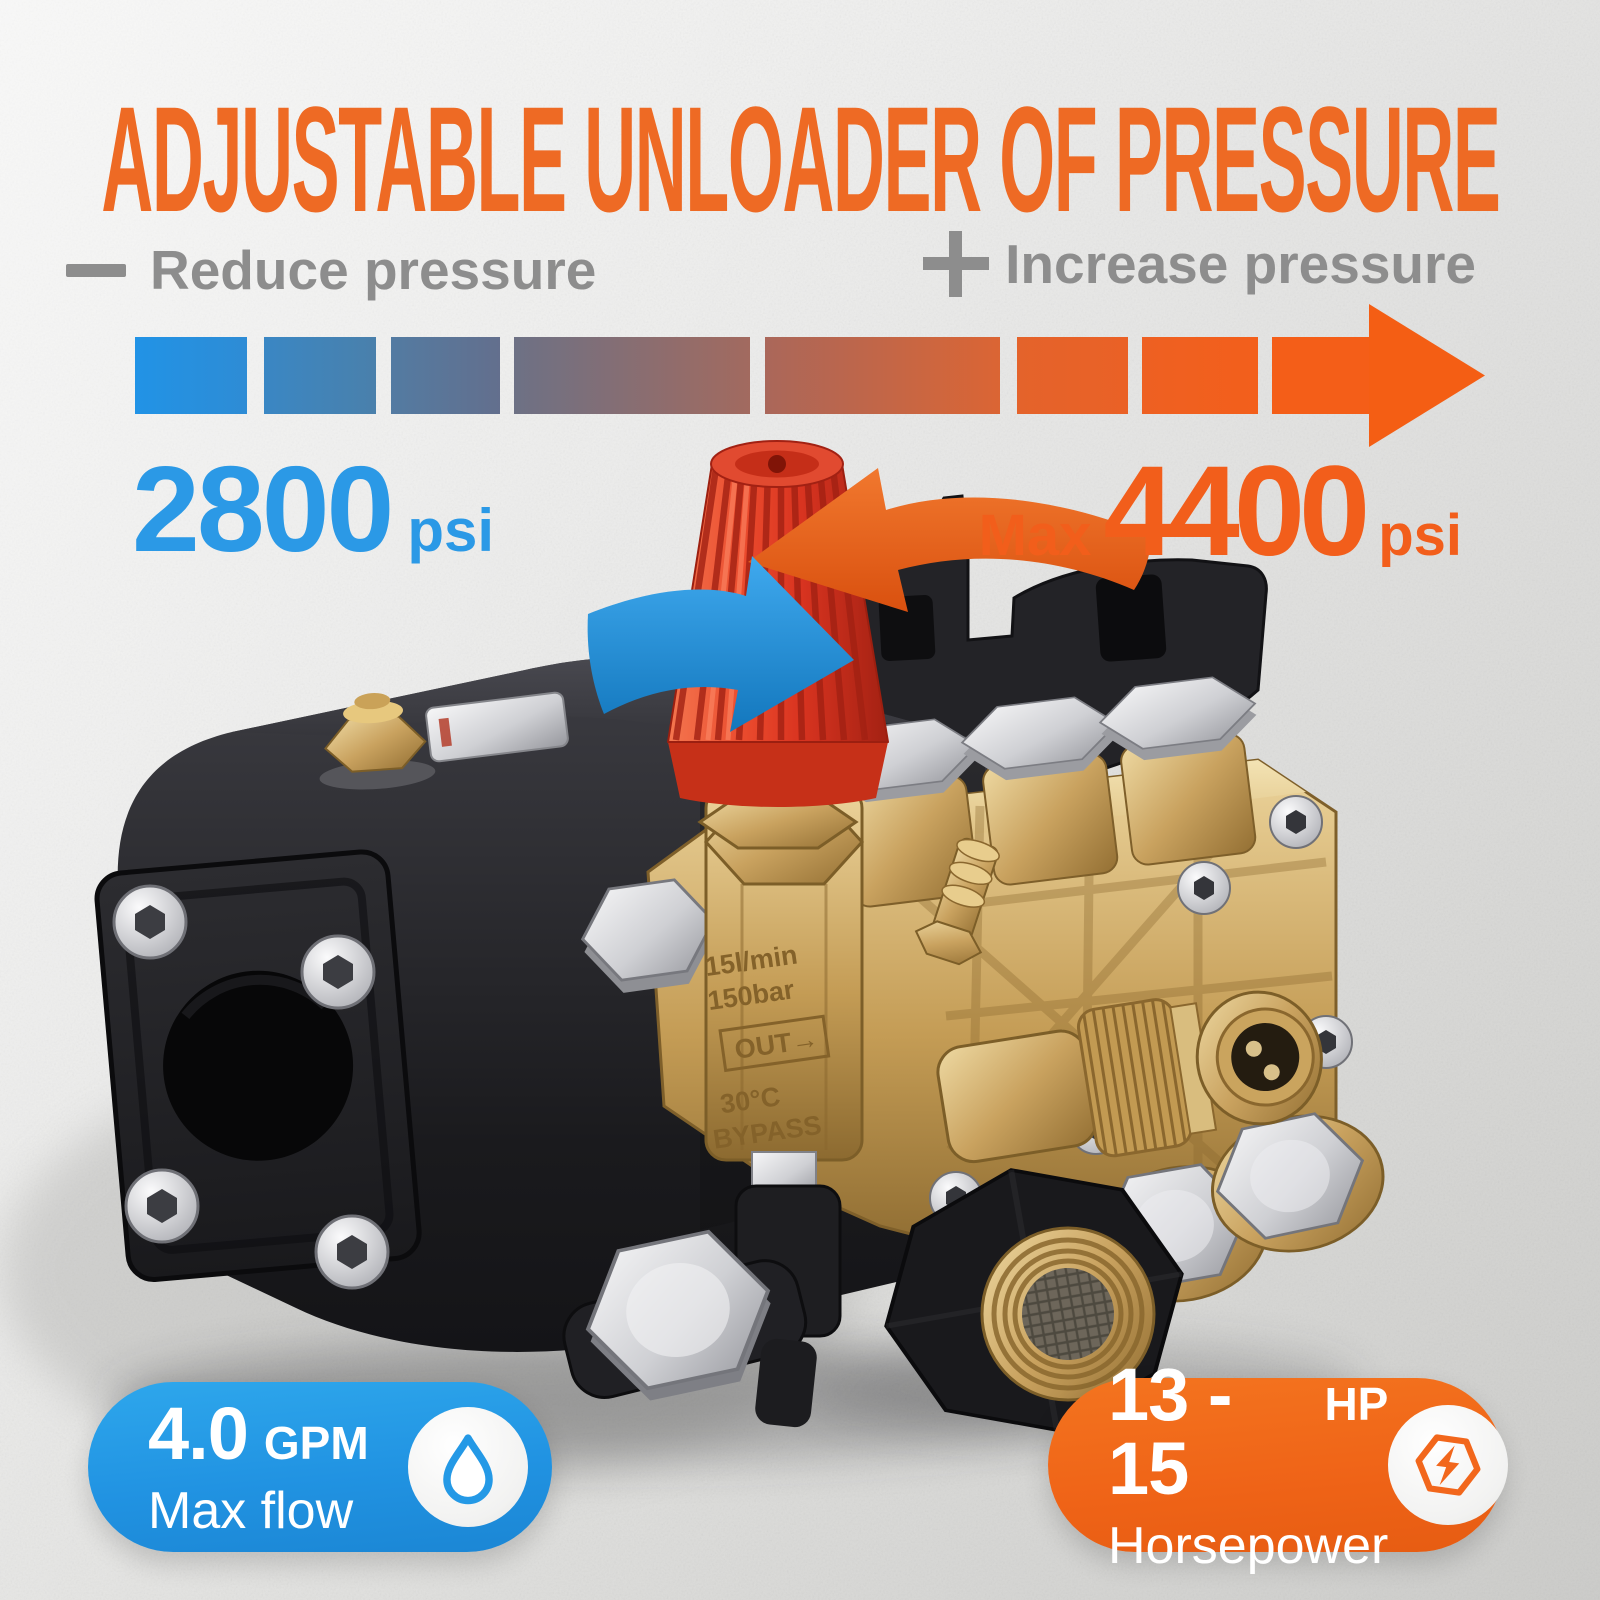 The width and height of the screenshot is (1600, 1600). Describe the element at coordinates (1427, 375) in the screenshot. I see `gradient-arrow-head` at that location.